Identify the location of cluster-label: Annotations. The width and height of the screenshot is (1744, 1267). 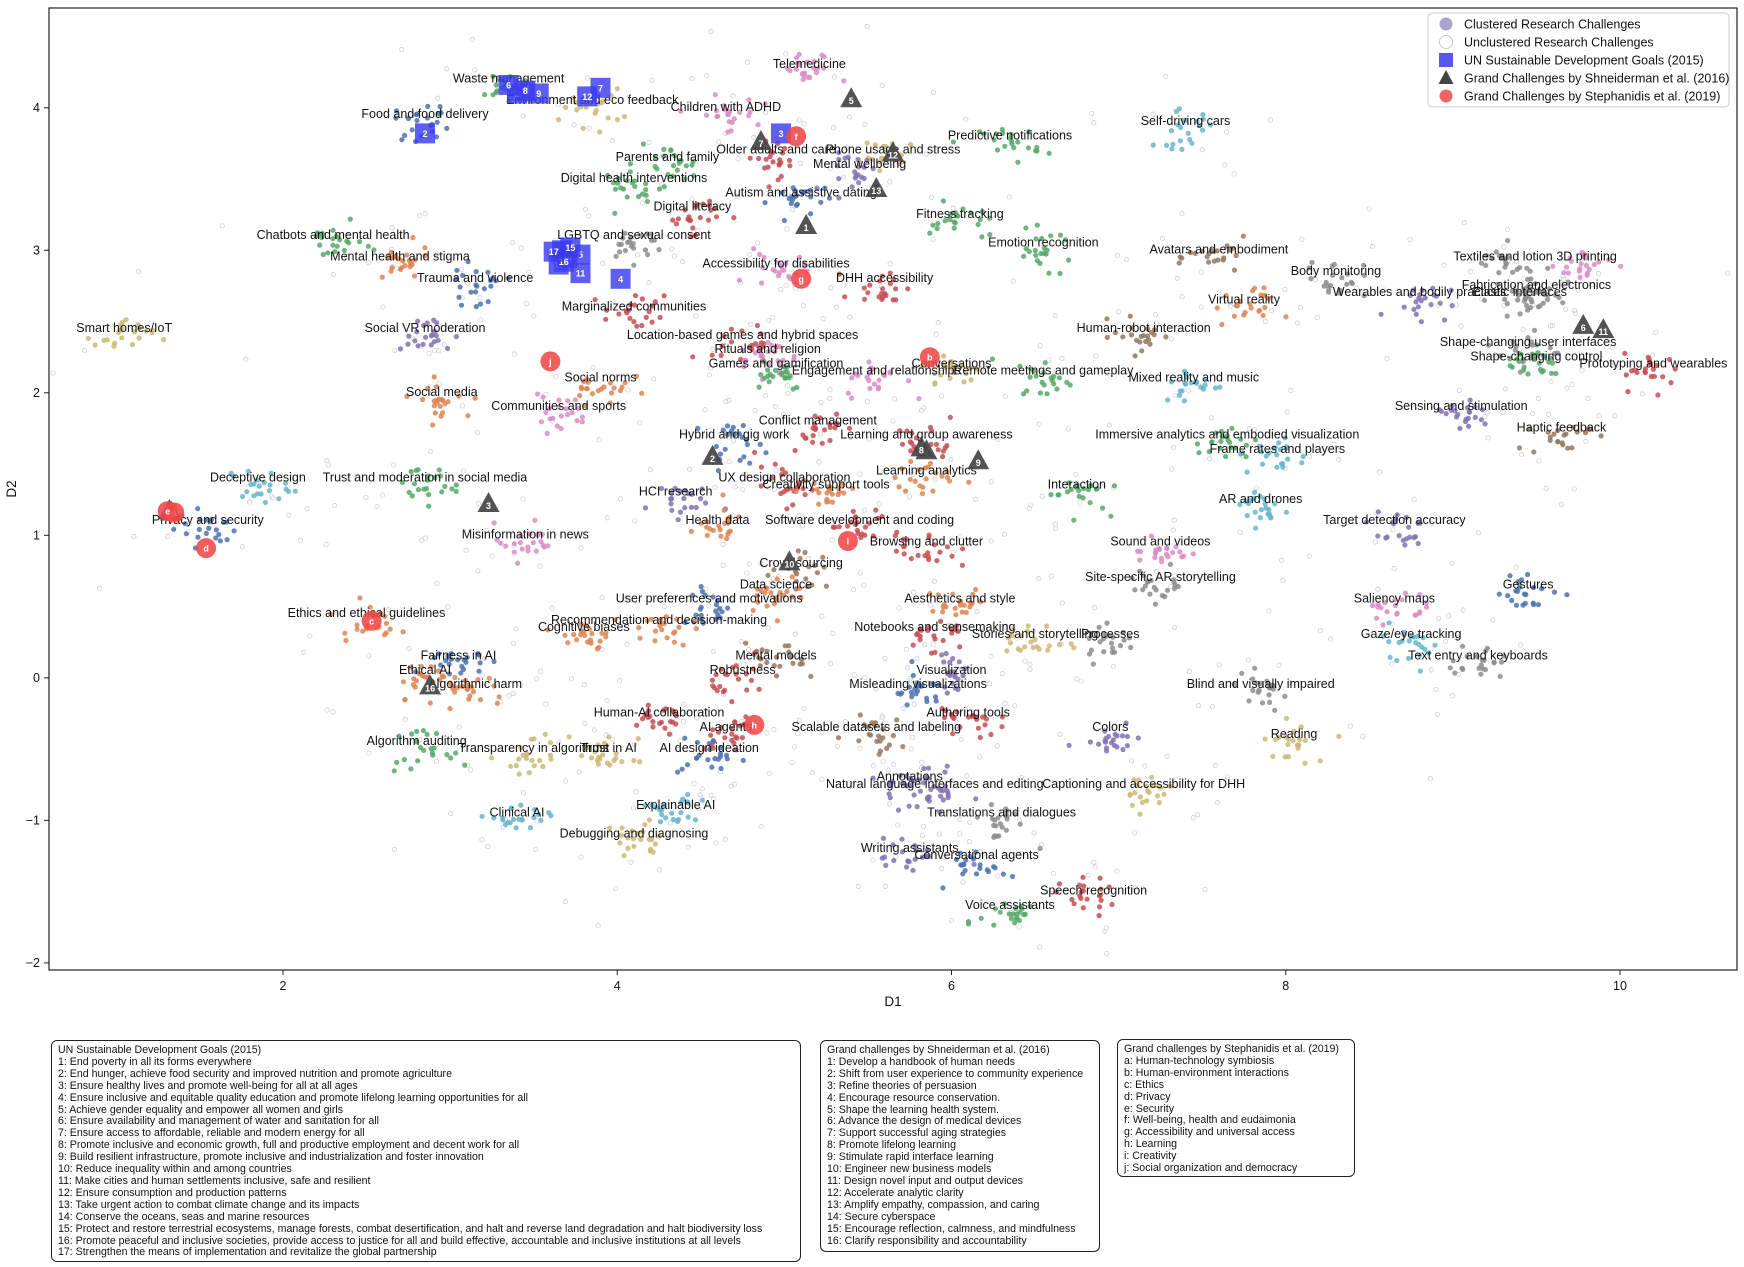
(910, 777).